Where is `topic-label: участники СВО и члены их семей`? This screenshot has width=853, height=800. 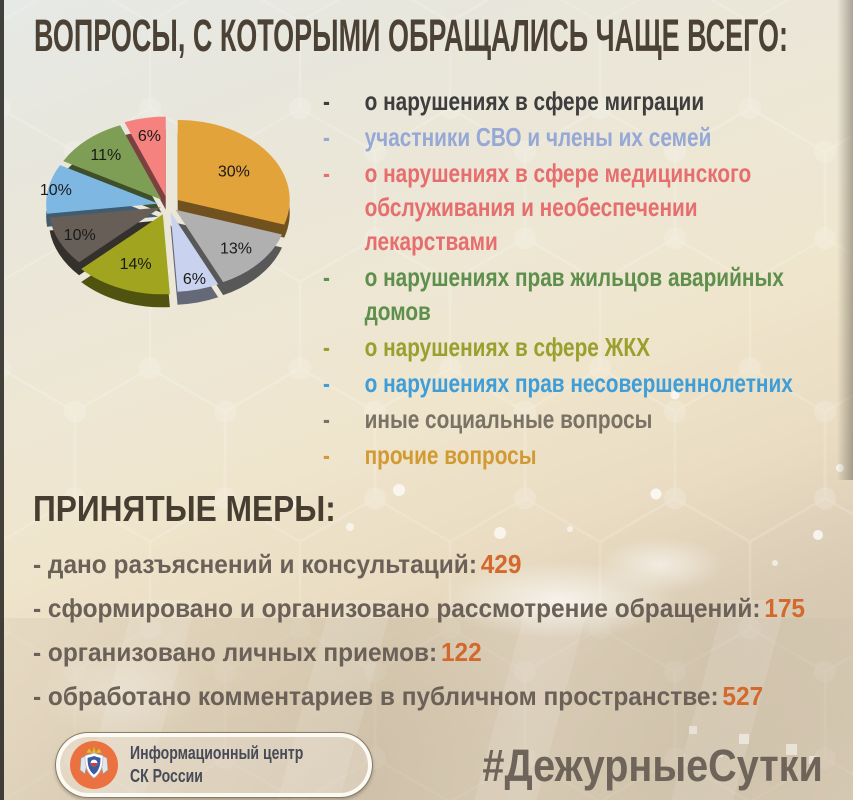 topic-label: участники СВО и члены их семей is located at coordinates (538, 137).